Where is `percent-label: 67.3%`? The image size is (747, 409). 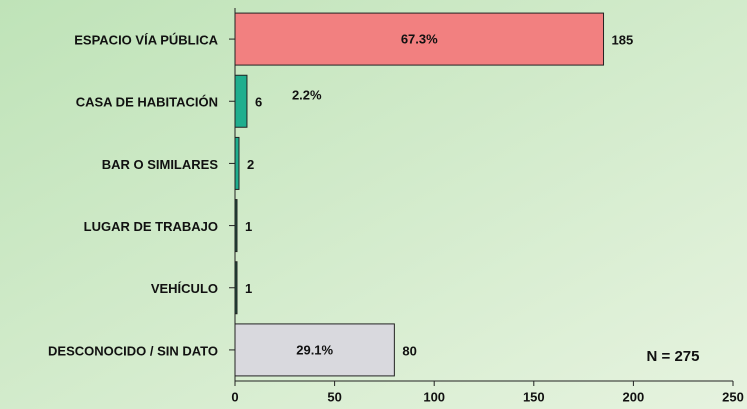 percent-label: 67.3% is located at coordinates (419, 39).